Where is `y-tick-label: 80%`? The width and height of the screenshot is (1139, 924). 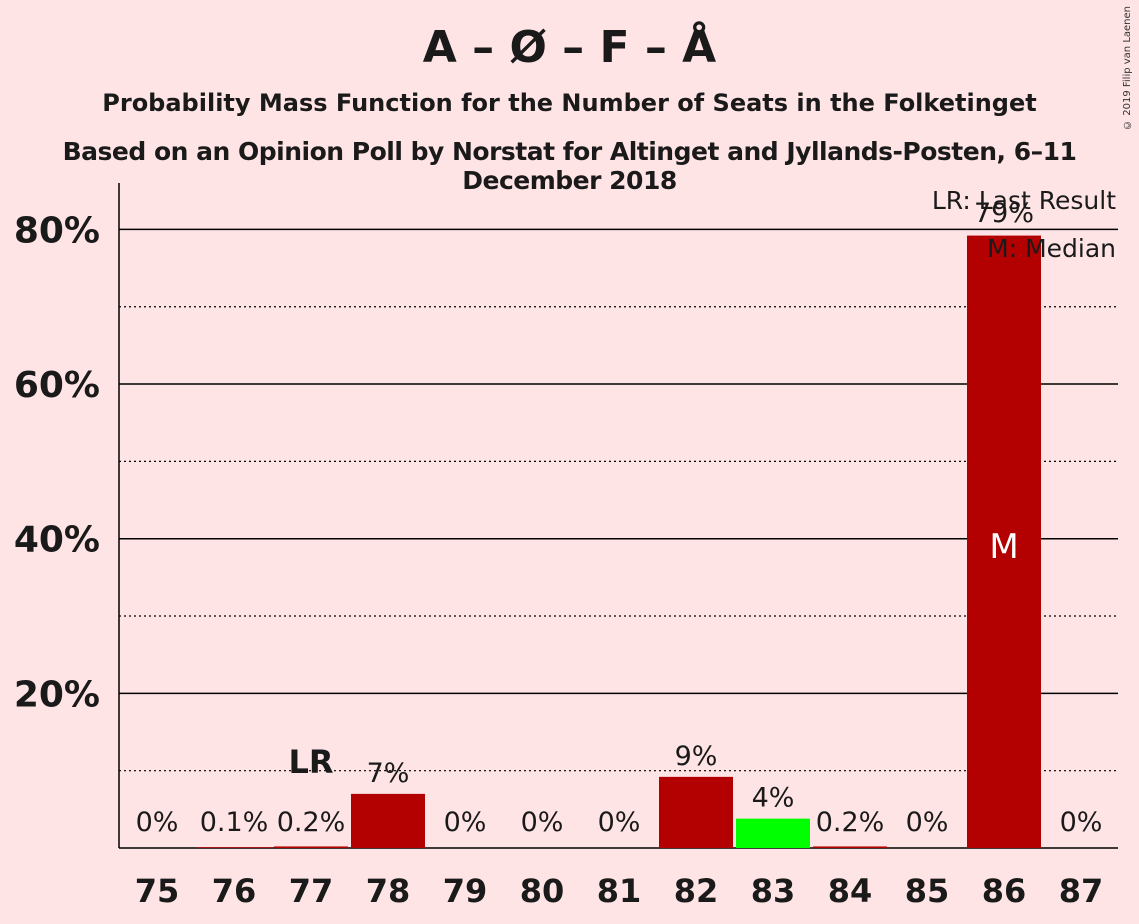
y-tick-label: 80% is located at coordinates (57, 230).